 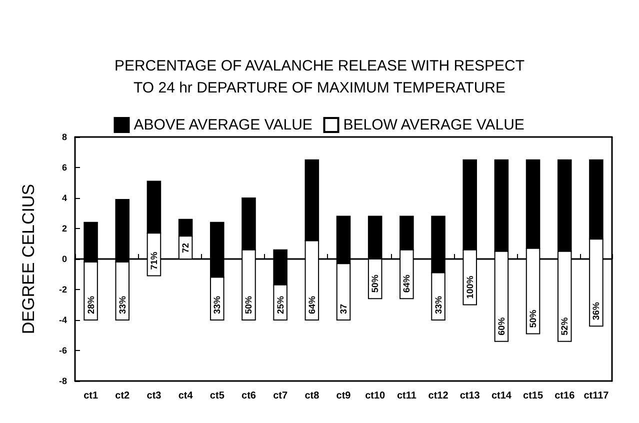 I want to click on x-tick-label: ct15, so click(x=533, y=396).